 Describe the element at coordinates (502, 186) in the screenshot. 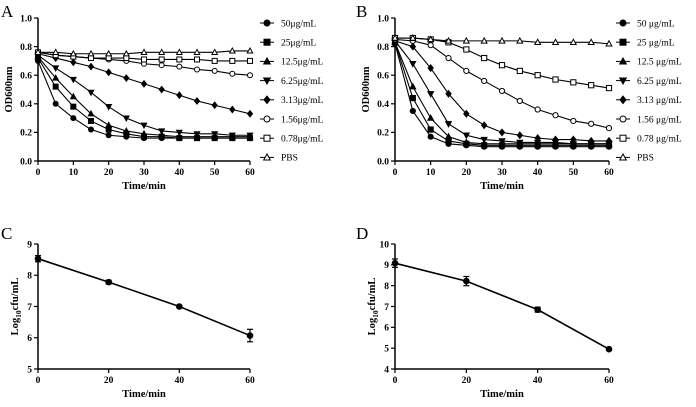

I see `x-axis-label: Time/min` at that location.